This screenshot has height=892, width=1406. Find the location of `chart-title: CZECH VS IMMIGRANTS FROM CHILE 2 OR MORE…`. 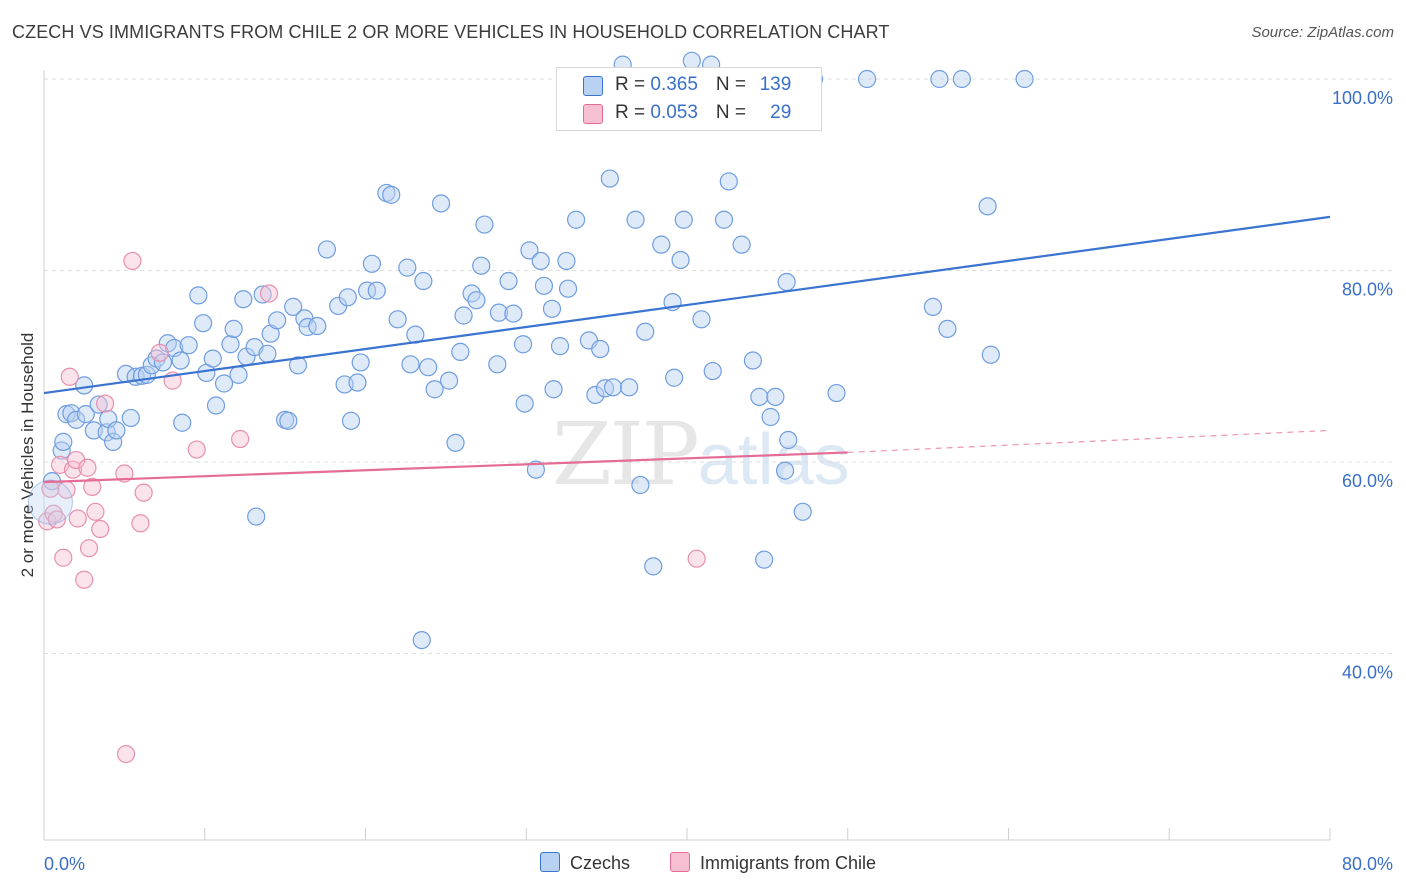

chart-title: CZECH VS IMMIGRANTS FROM CHILE 2 OR MORE… is located at coordinates (451, 32).